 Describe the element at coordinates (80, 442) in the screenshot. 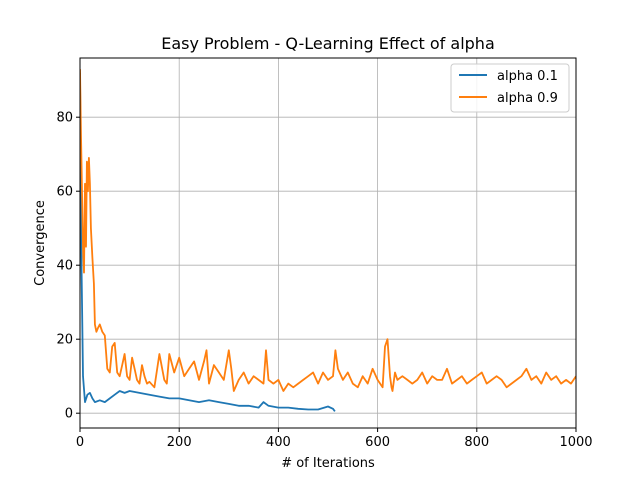

I see `x-tick-label: 0` at that location.